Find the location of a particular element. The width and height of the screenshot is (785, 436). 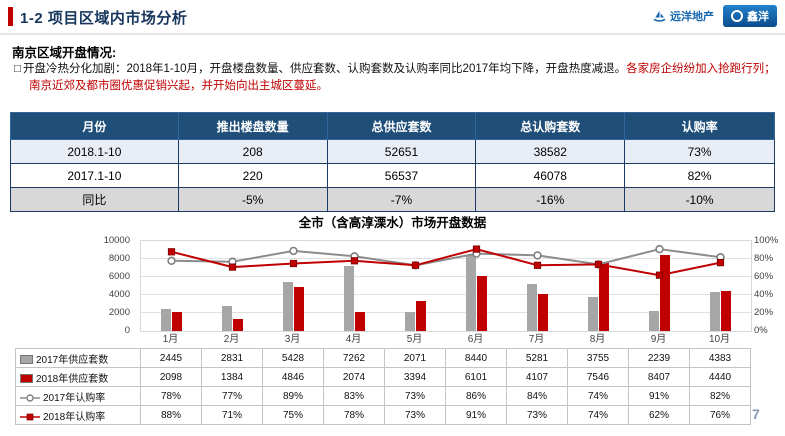

month-label: 9月 is located at coordinates (658, 339).